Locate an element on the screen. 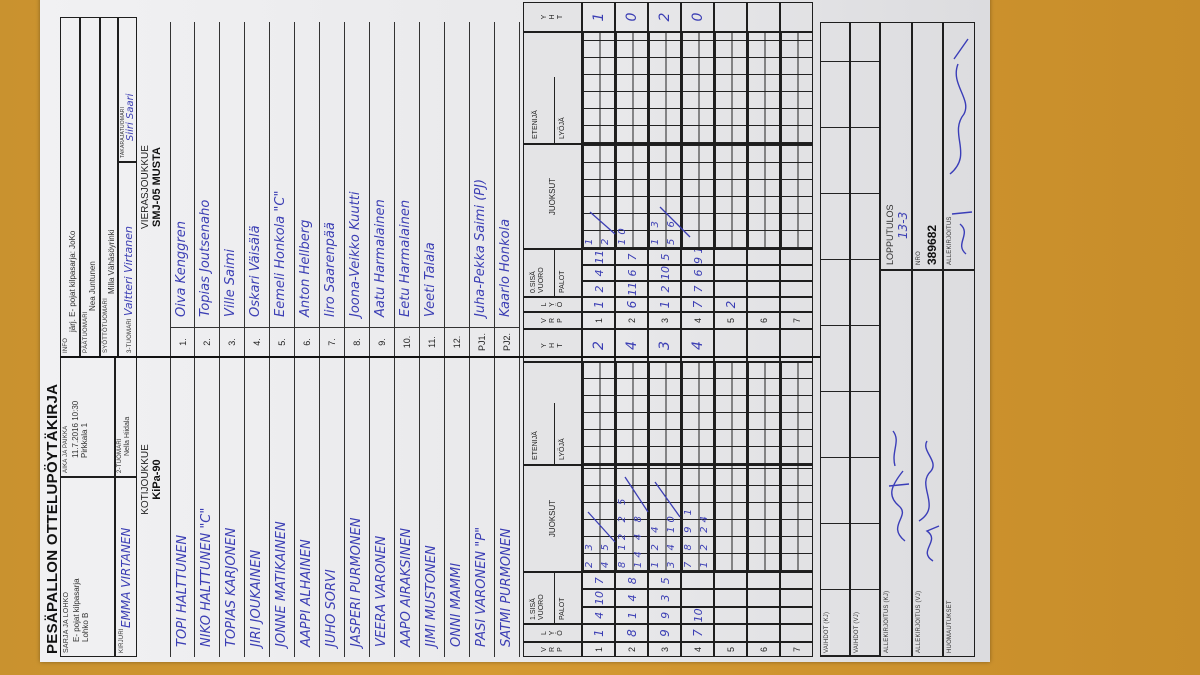  allekirjoitus-kj-row: ALLEKIRJOITUS (KJ) is located at coordinates (896, 463).